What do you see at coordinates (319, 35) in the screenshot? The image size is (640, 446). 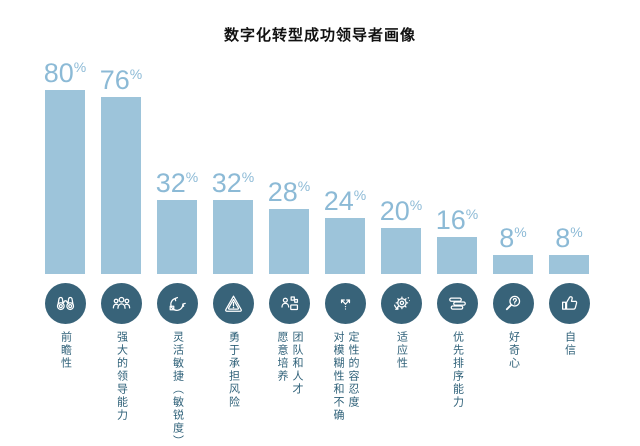 I see `page-title: 数字化转型成功领导者画像` at bounding box center [319, 35].